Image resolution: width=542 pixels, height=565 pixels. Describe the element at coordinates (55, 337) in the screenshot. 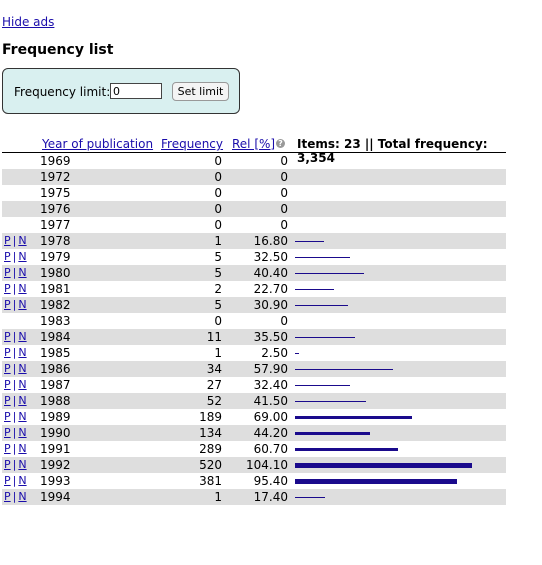

I see `year-cell: 1984` at that location.